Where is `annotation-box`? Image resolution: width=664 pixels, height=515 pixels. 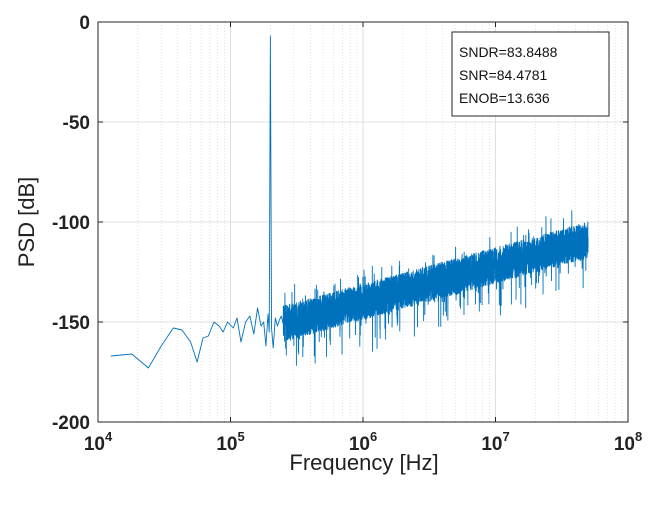
annotation-box is located at coordinates (530, 74).